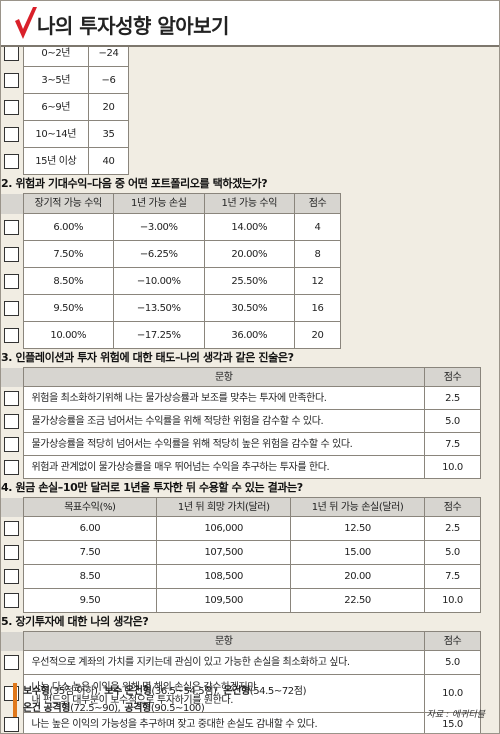  What do you see at coordinates (224, 552) in the screenshot?
I see `cell: 107,500` at bounding box center [224, 552].